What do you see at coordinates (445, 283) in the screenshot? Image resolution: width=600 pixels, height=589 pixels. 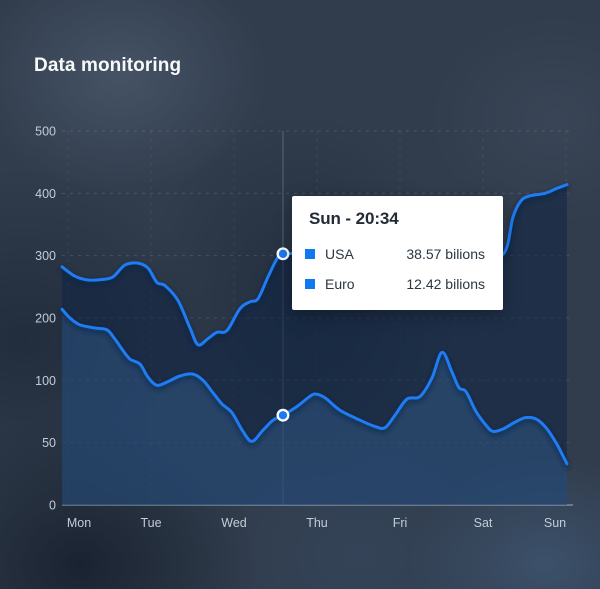 I see `tooltip-series-value-euro: 12.42 bilions` at bounding box center [445, 283].